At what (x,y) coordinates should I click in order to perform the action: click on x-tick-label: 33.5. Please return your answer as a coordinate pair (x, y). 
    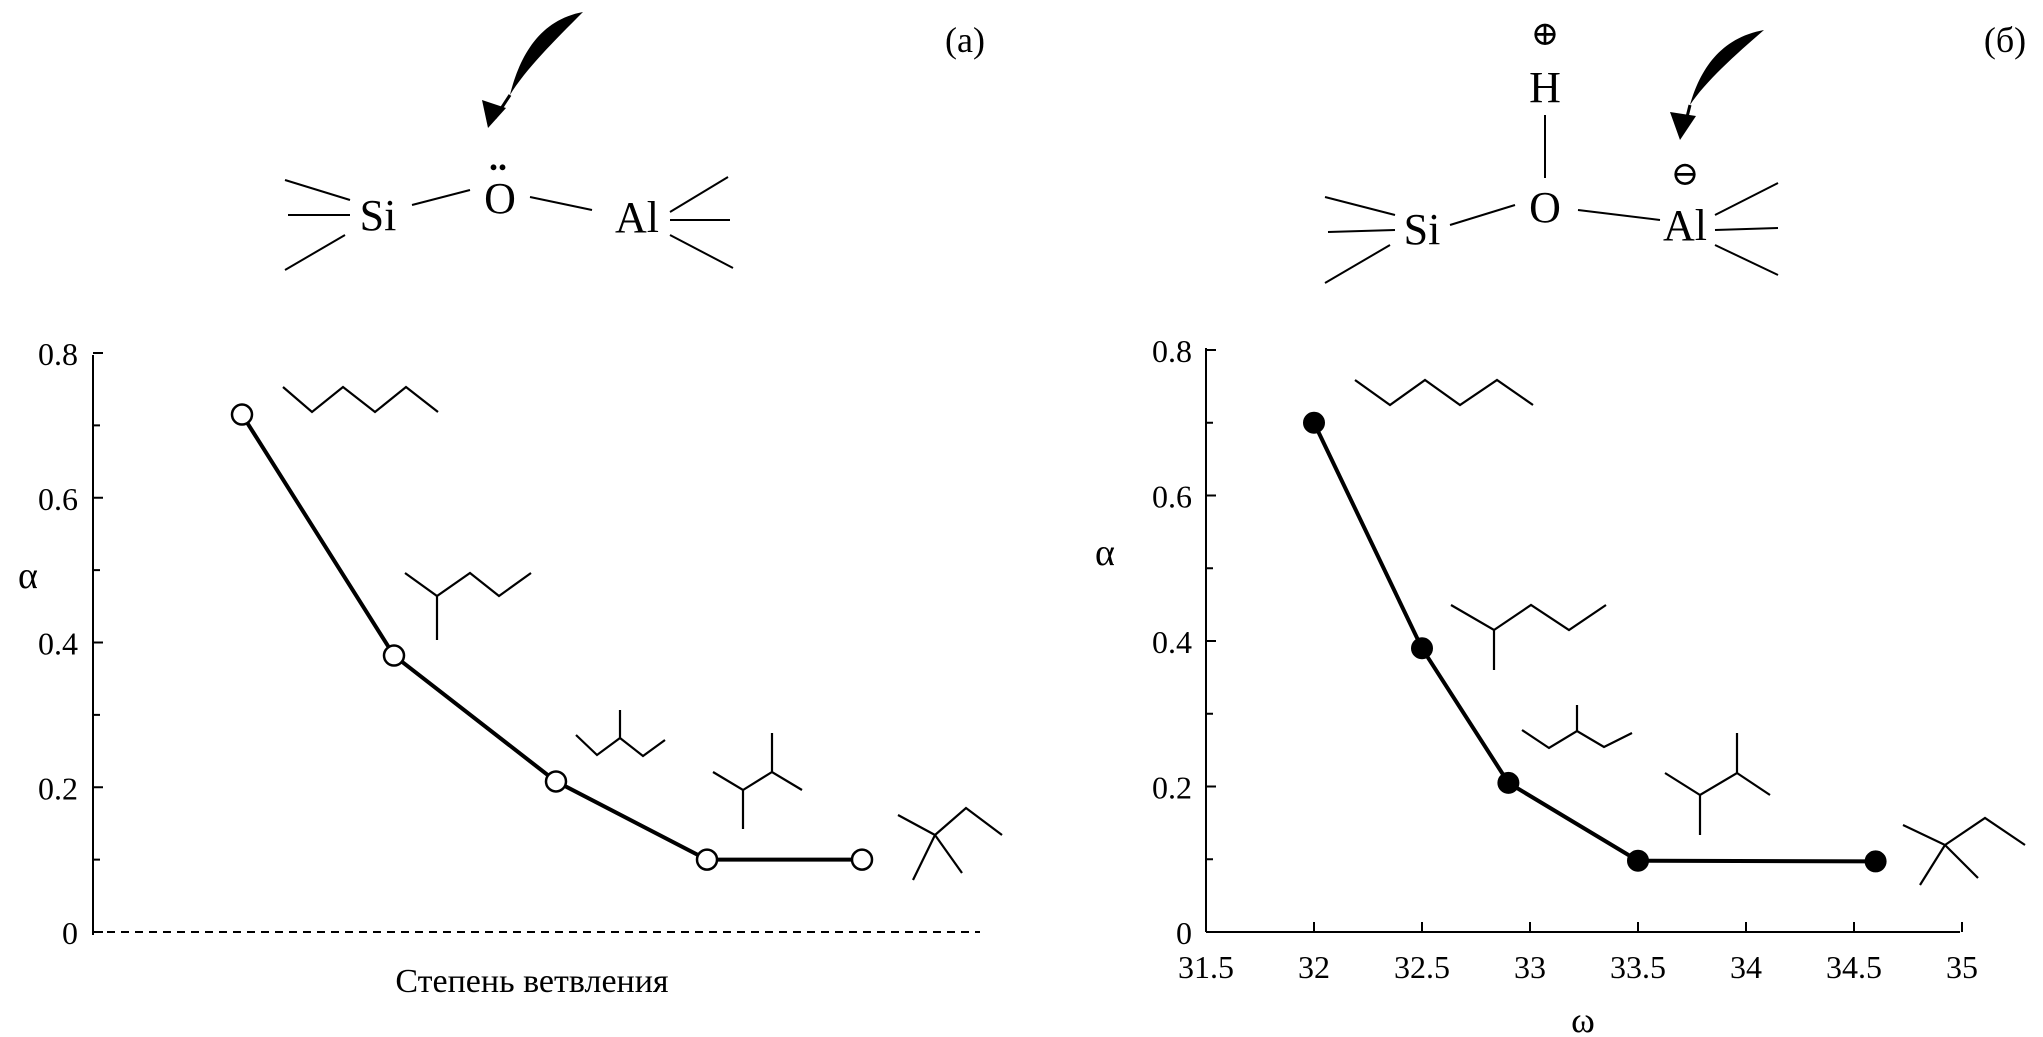
    Looking at the image, I should click on (1638, 967).